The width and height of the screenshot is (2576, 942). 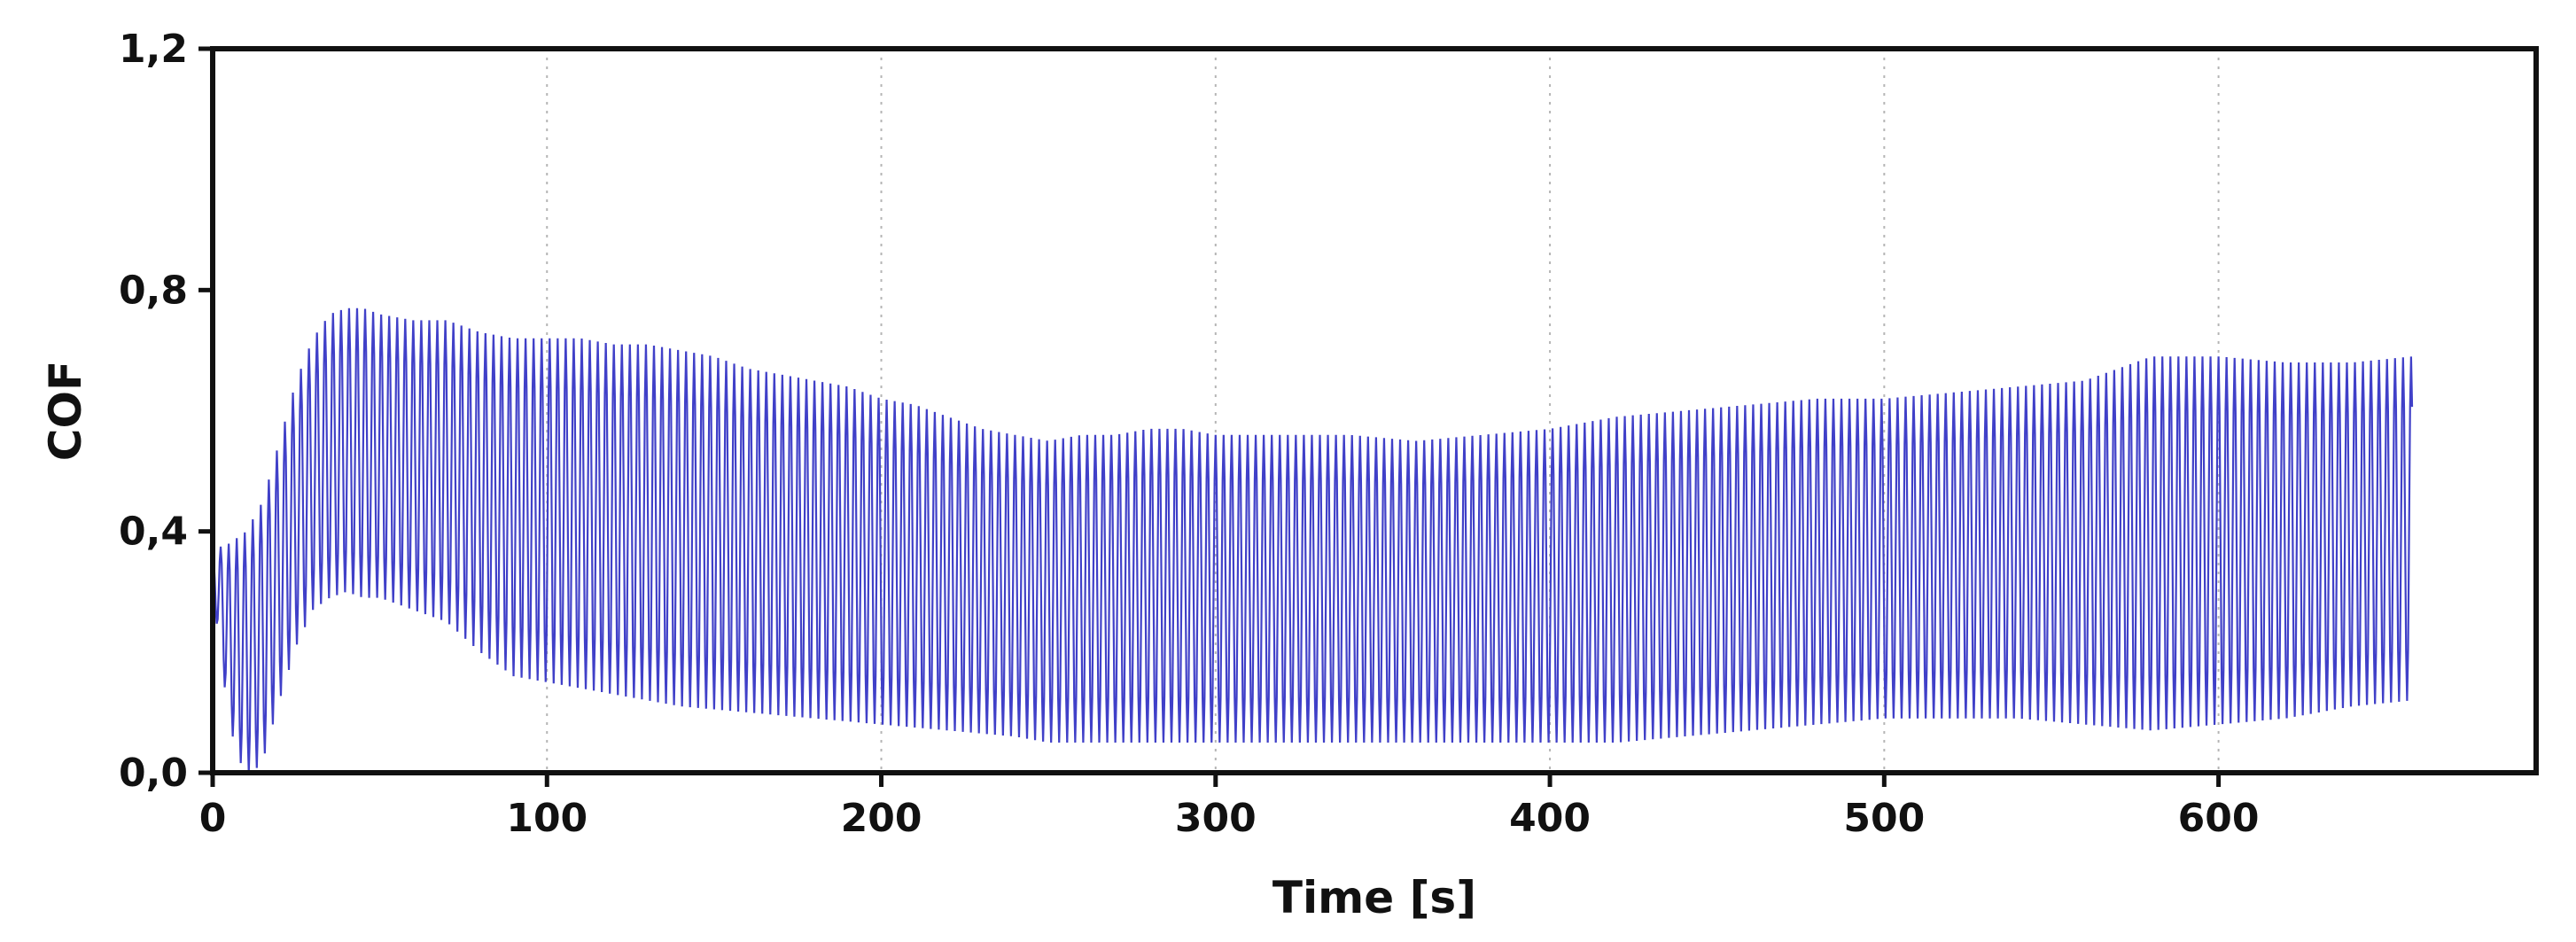 I want to click on x-tick-label: 400, so click(x=1550, y=818).